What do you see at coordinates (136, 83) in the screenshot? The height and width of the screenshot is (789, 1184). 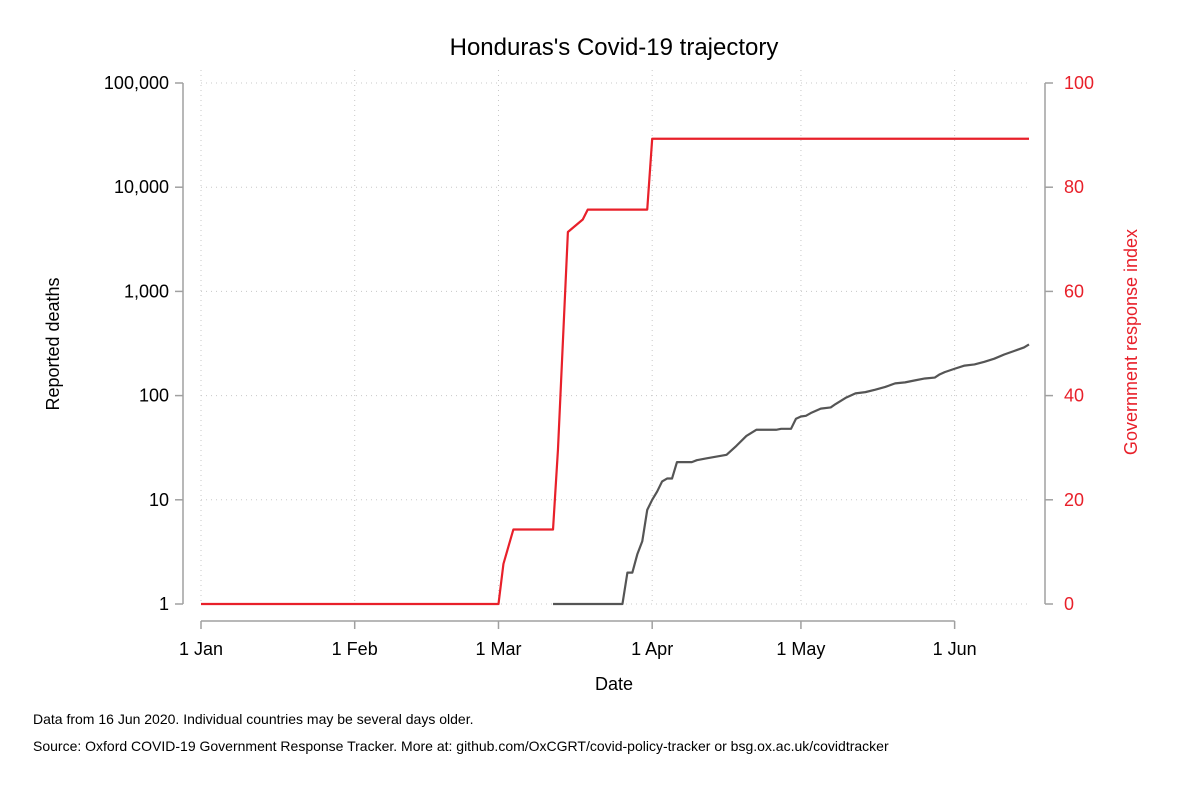 I see `left-tick-label: 100,000` at bounding box center [136, 83].